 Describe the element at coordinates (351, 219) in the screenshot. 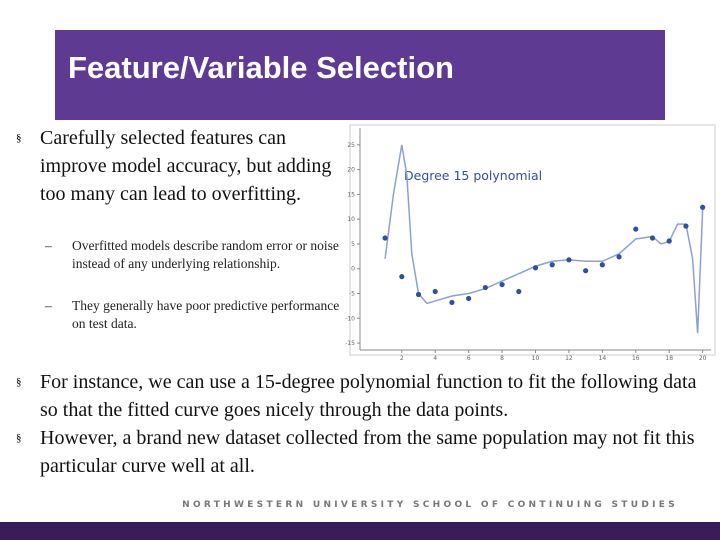

I see `y-tick-label: 10` at that location.